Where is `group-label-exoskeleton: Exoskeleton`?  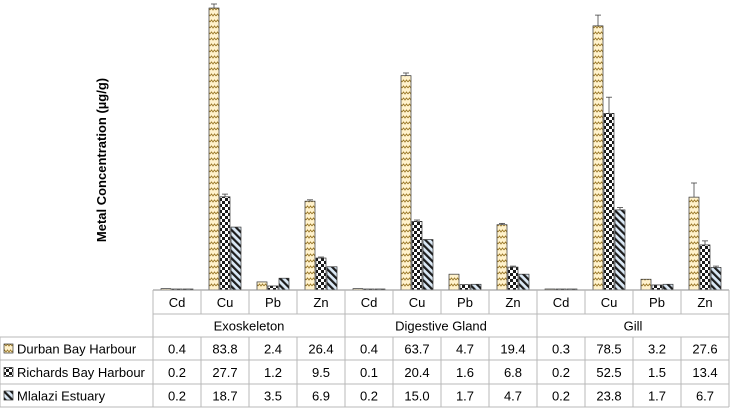 group-label-exoskeleton: Exoskeleton is located at coordinates (249, 326).